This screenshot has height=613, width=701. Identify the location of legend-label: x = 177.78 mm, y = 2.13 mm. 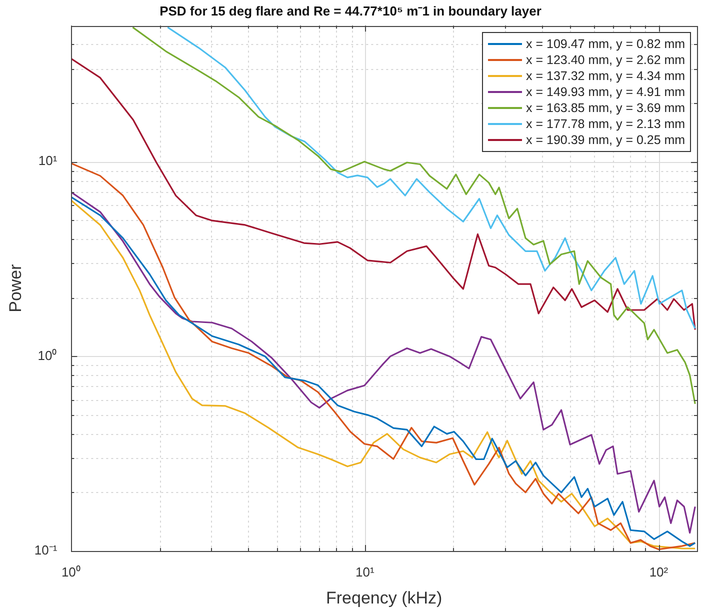
(606, 123).